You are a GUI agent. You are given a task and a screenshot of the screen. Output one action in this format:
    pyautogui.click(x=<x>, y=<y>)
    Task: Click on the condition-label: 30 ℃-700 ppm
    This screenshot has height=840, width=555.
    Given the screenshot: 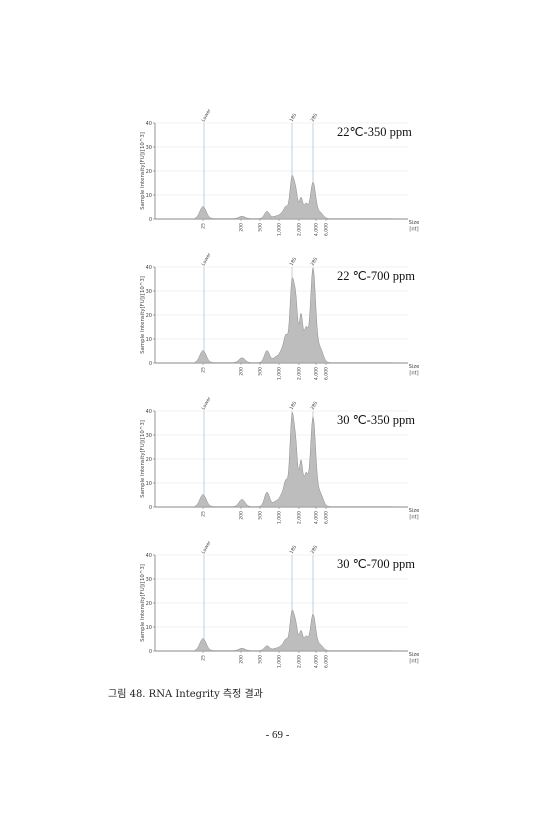 What is the action you would take?
    pyautogui.click(x=376, y=564)
    